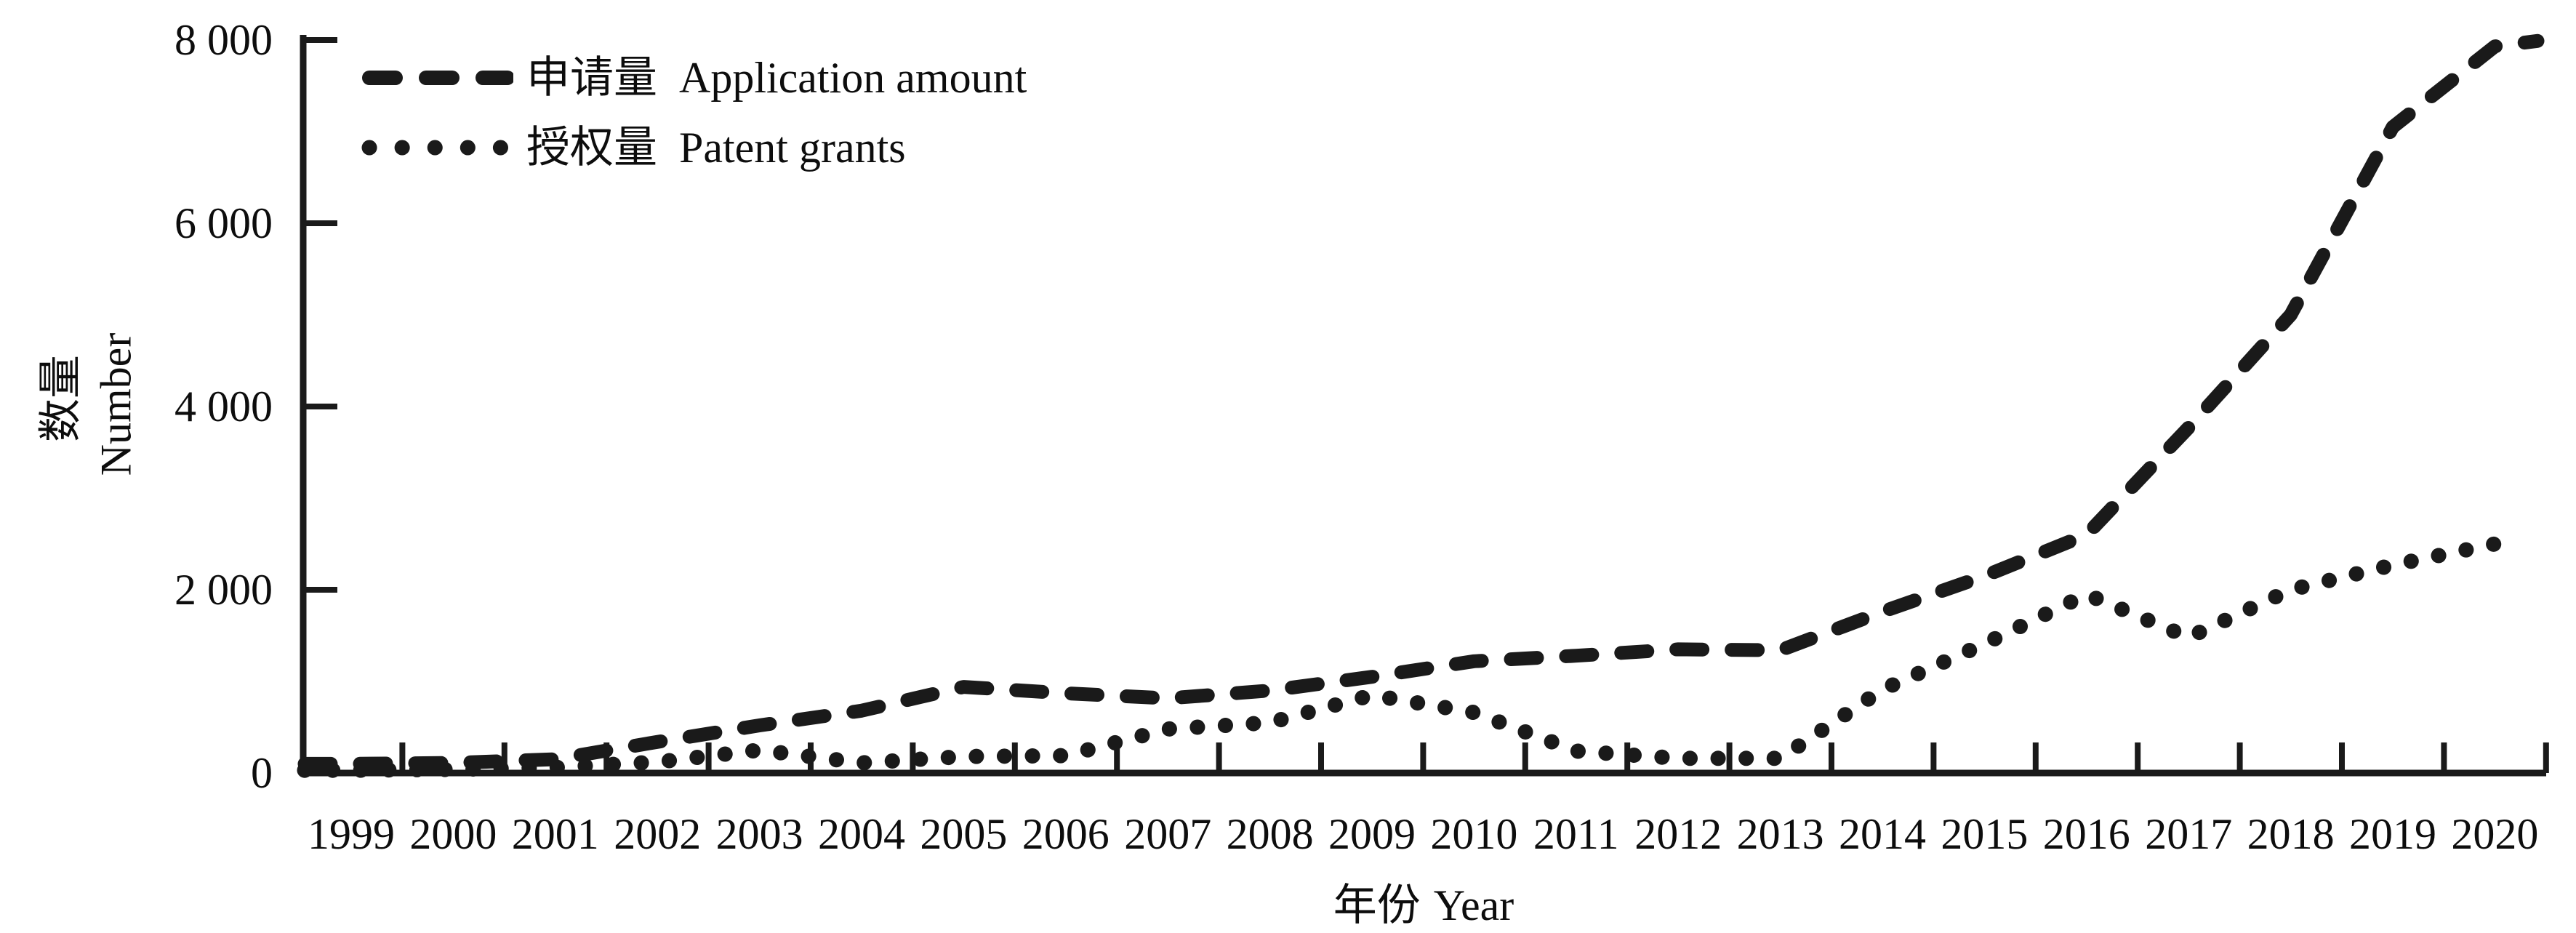 The height and width of the screenshot is (933, 2576). Describe the element at coordinates (555, 834) in the screenshot. I see `x-tick-label: 2001` at that location.